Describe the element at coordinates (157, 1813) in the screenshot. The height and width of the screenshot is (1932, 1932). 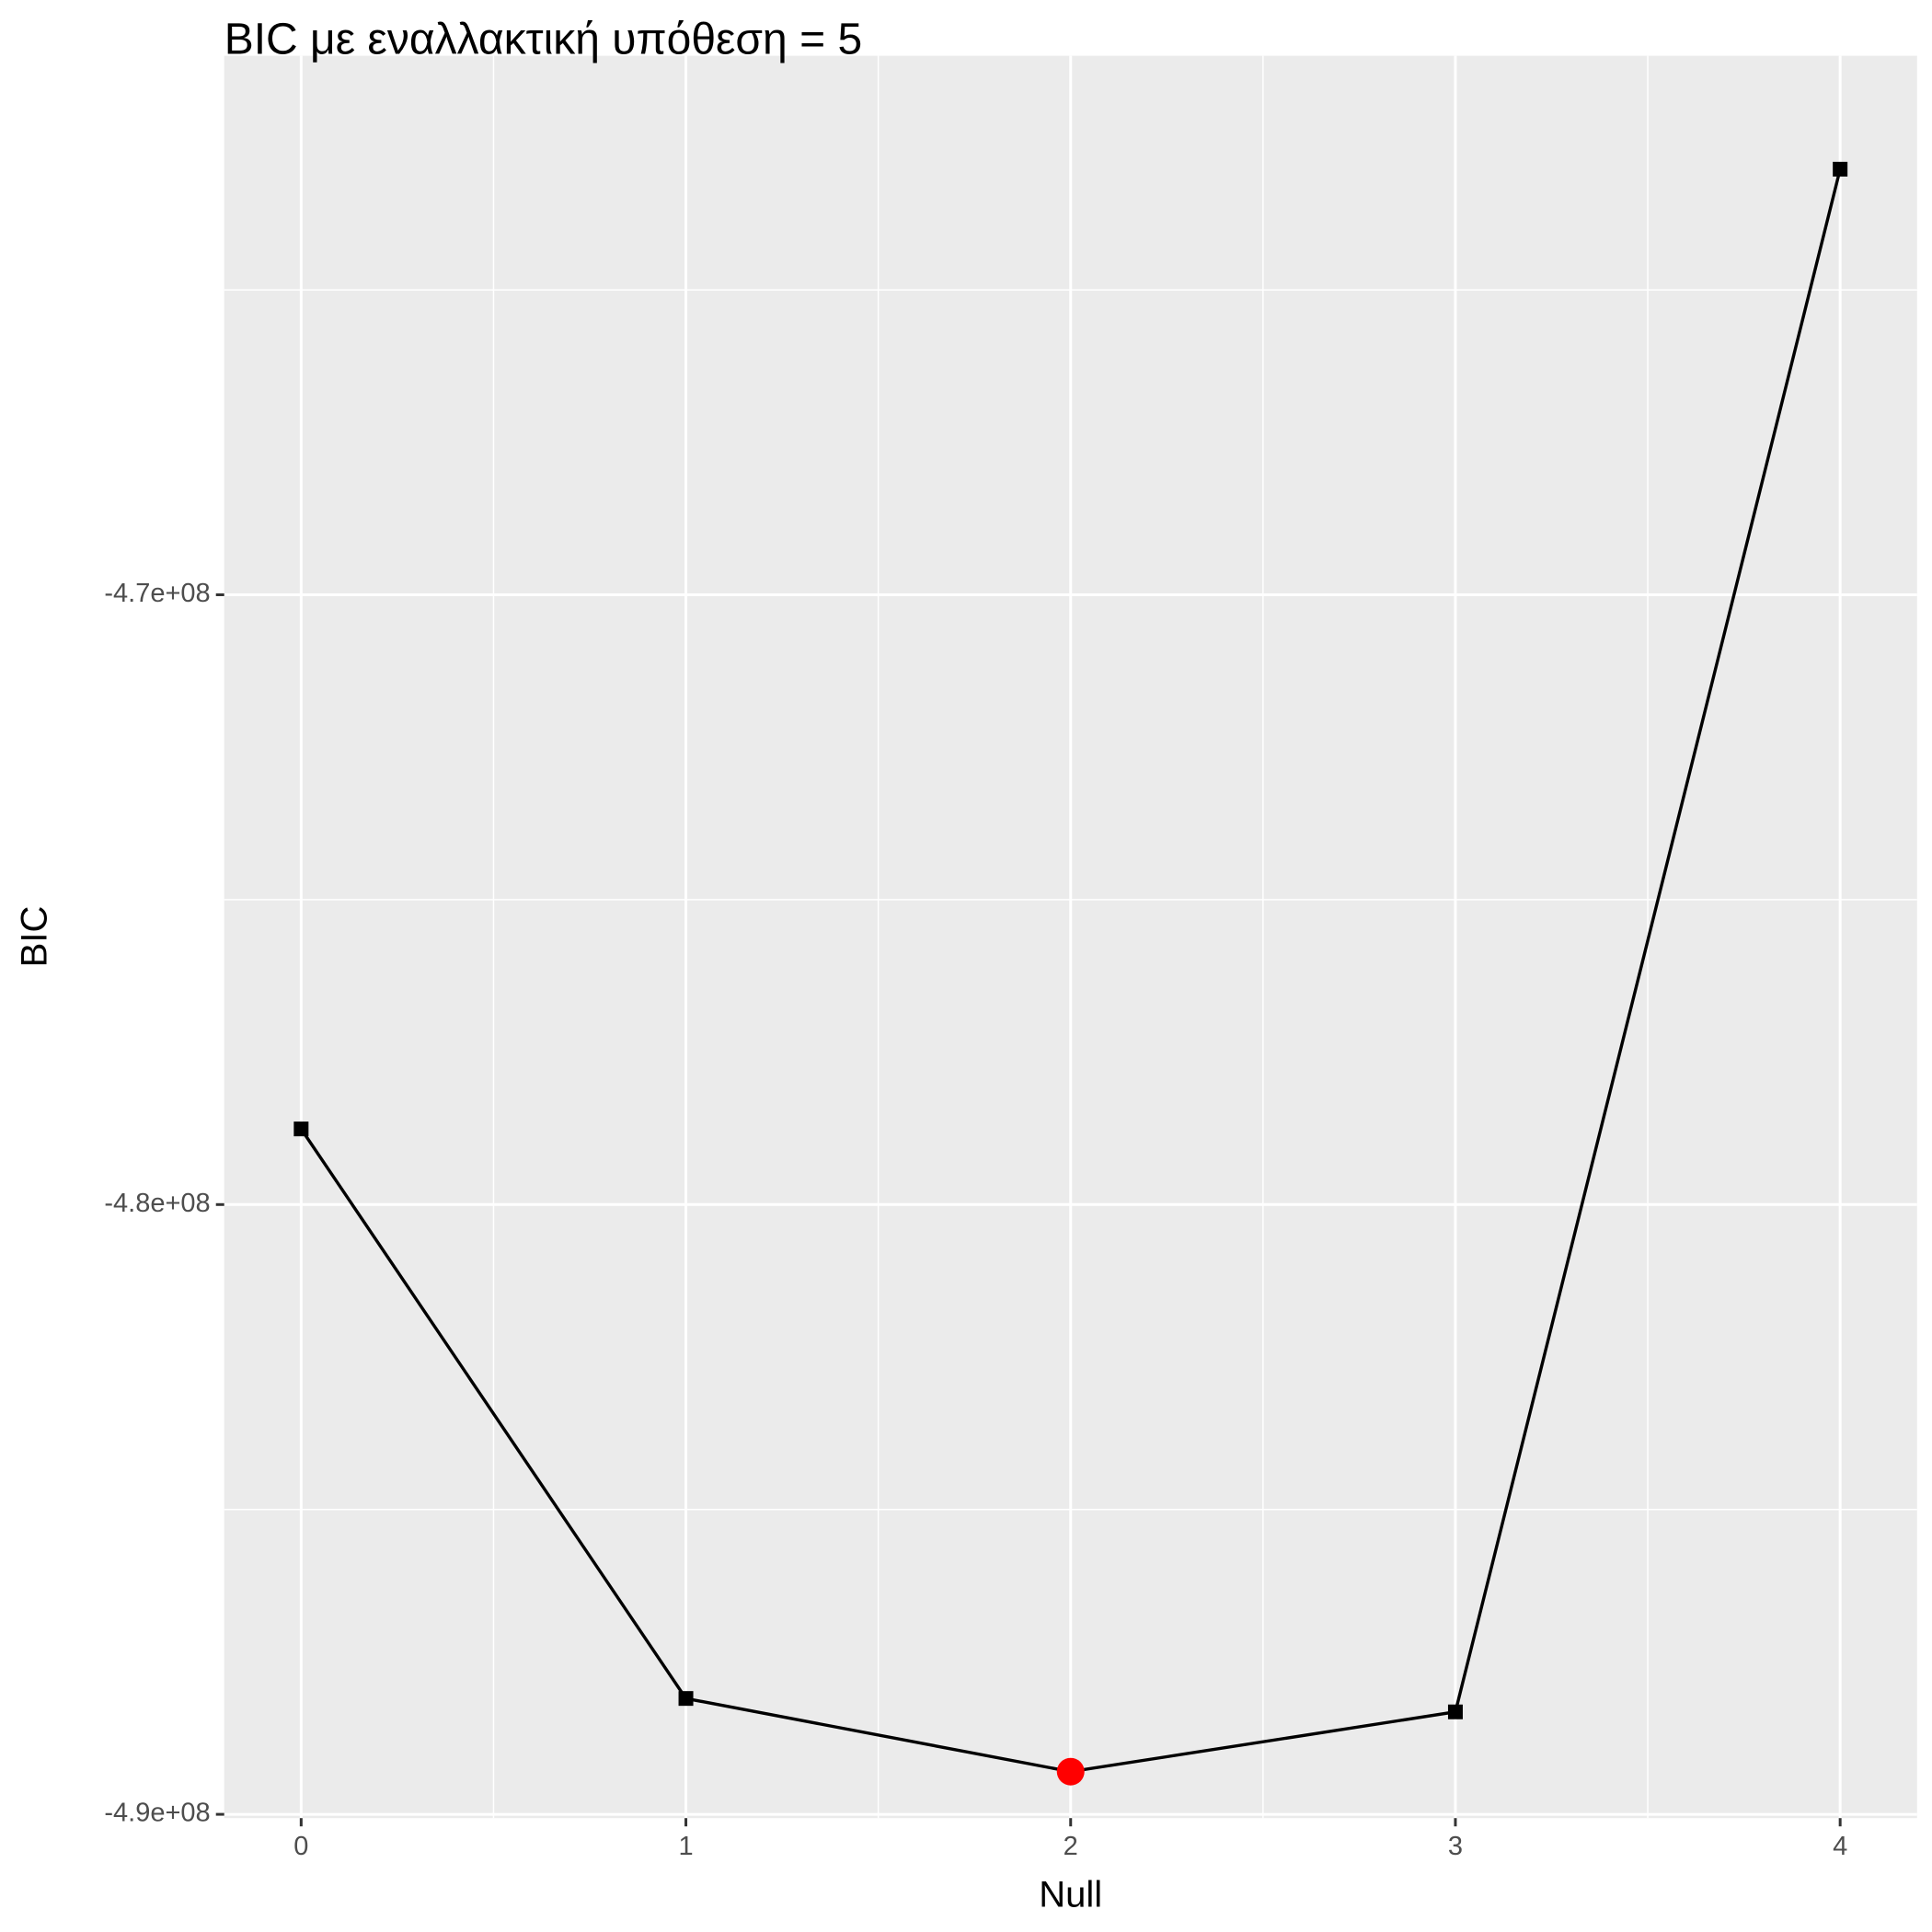
I see `y-tick-label: -4.9e+08` at that location.